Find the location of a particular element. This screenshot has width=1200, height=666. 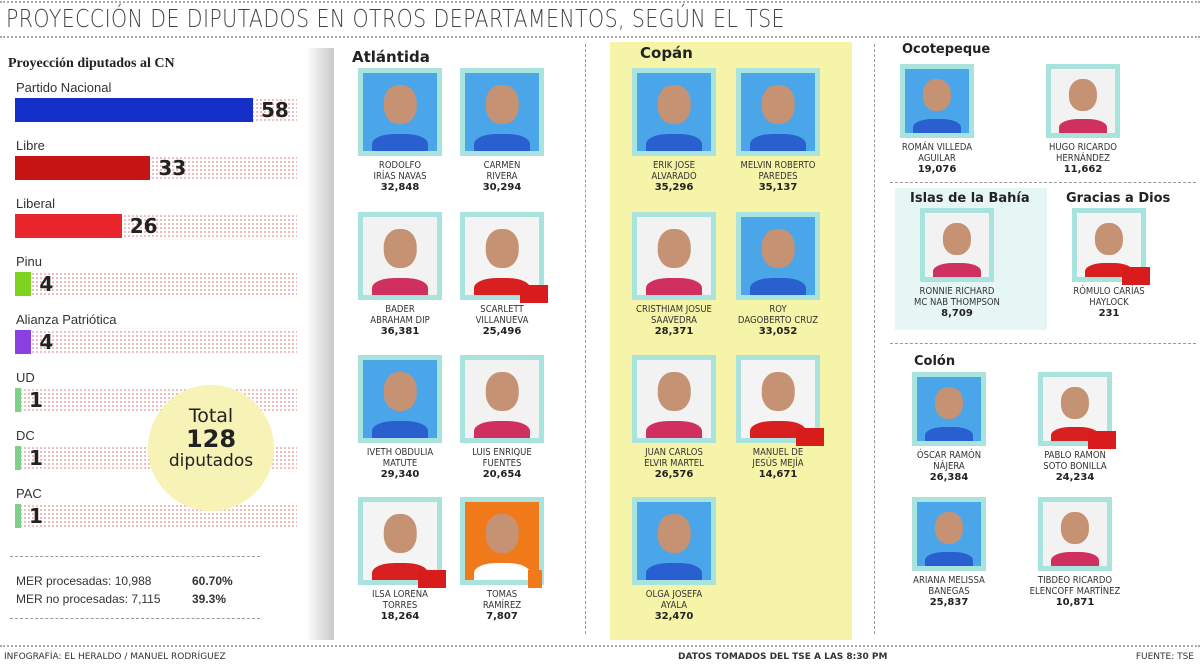

candidate-name: Manuel de Jesús Mejía is located at coordinates (777, 458).